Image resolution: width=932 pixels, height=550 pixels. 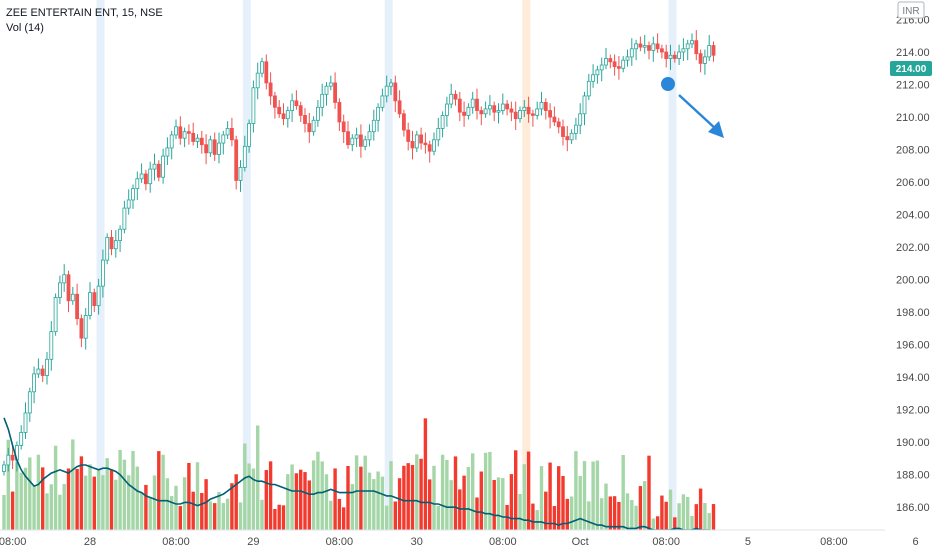 What do you see at coordinates (911, 69) in the screenshot?
I see `last-price-label: 214.00` at bounding box center [911, 69].